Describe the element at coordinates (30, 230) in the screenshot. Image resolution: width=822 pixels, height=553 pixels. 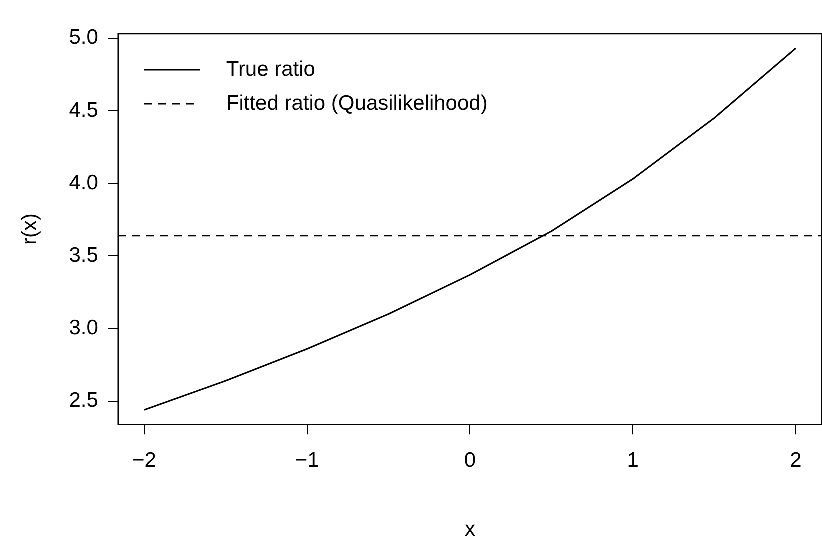
I see `y-axis-title: r(x)` at that location.